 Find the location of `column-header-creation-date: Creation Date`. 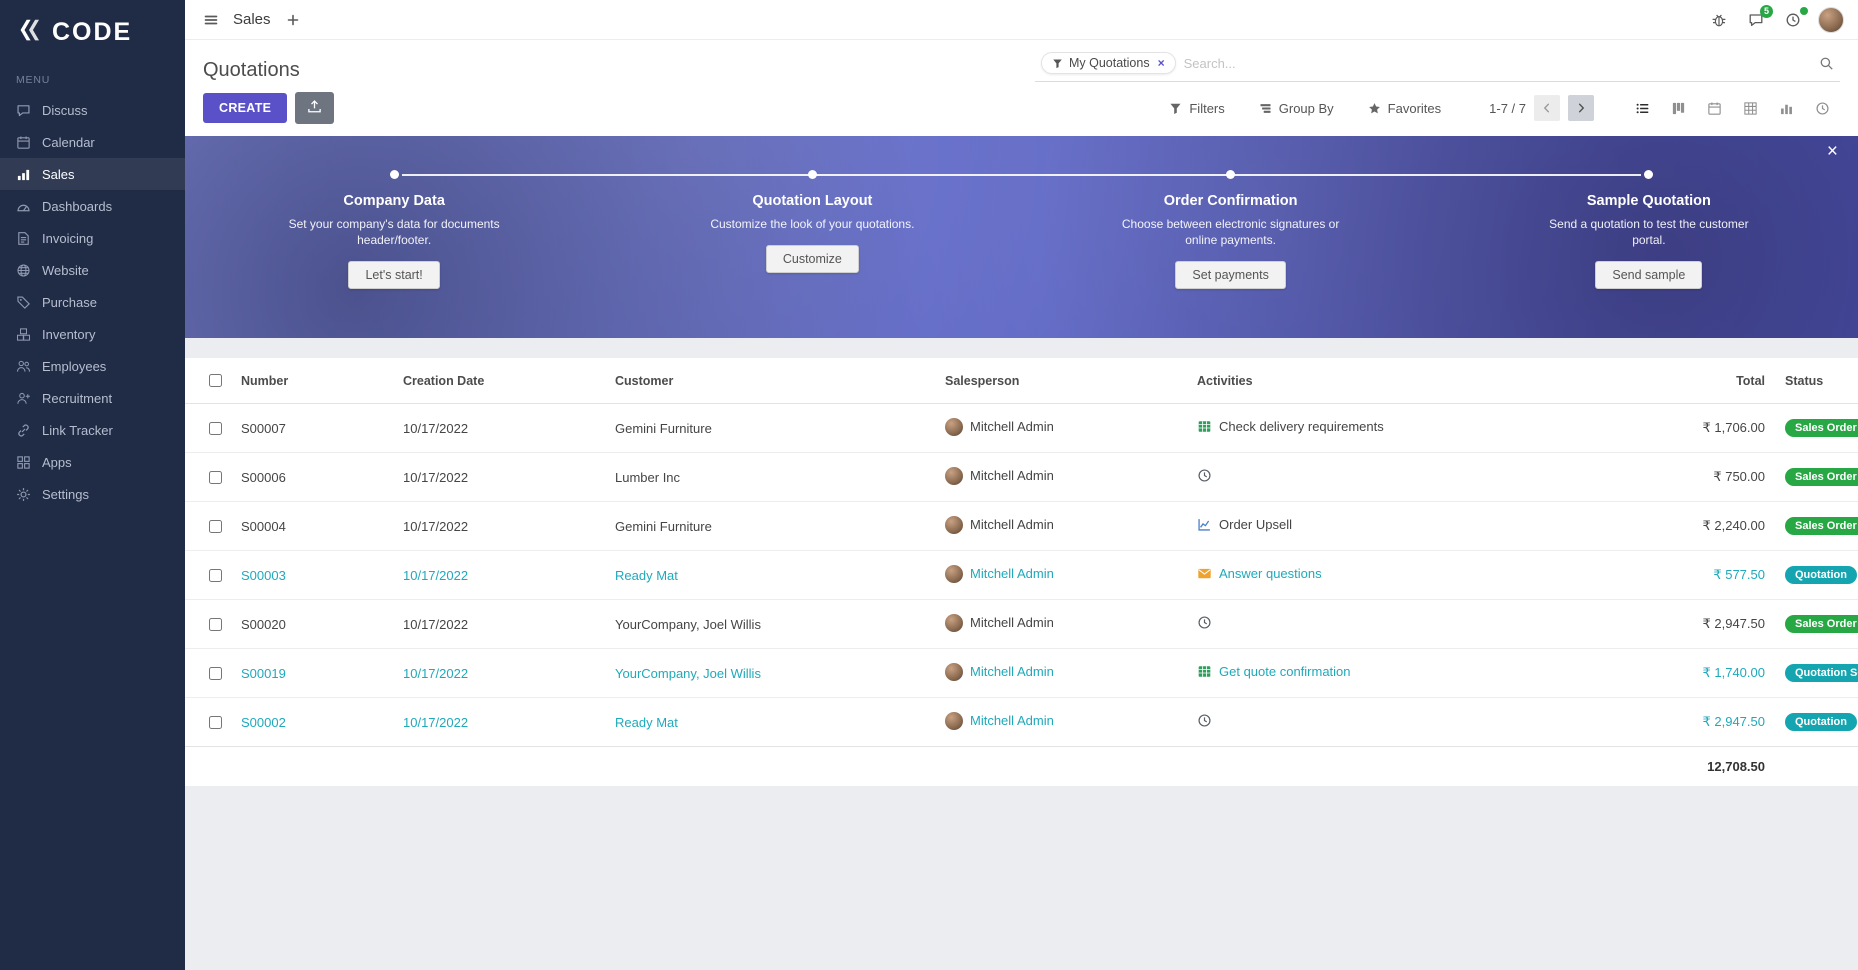

column-header-creation-date: Creation Date is located at coordinates (499, 381).